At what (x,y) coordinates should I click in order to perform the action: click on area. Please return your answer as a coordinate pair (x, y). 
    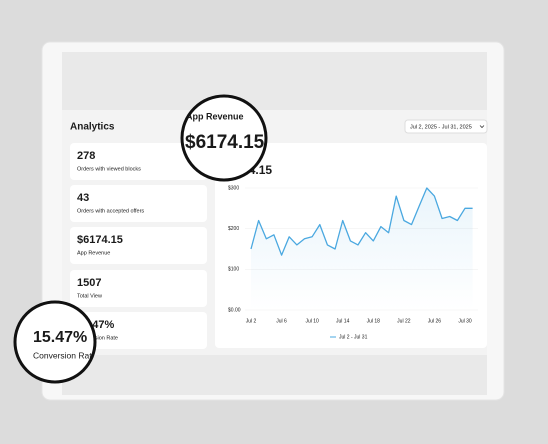
    Looking at the image, I should click on (362, 249).